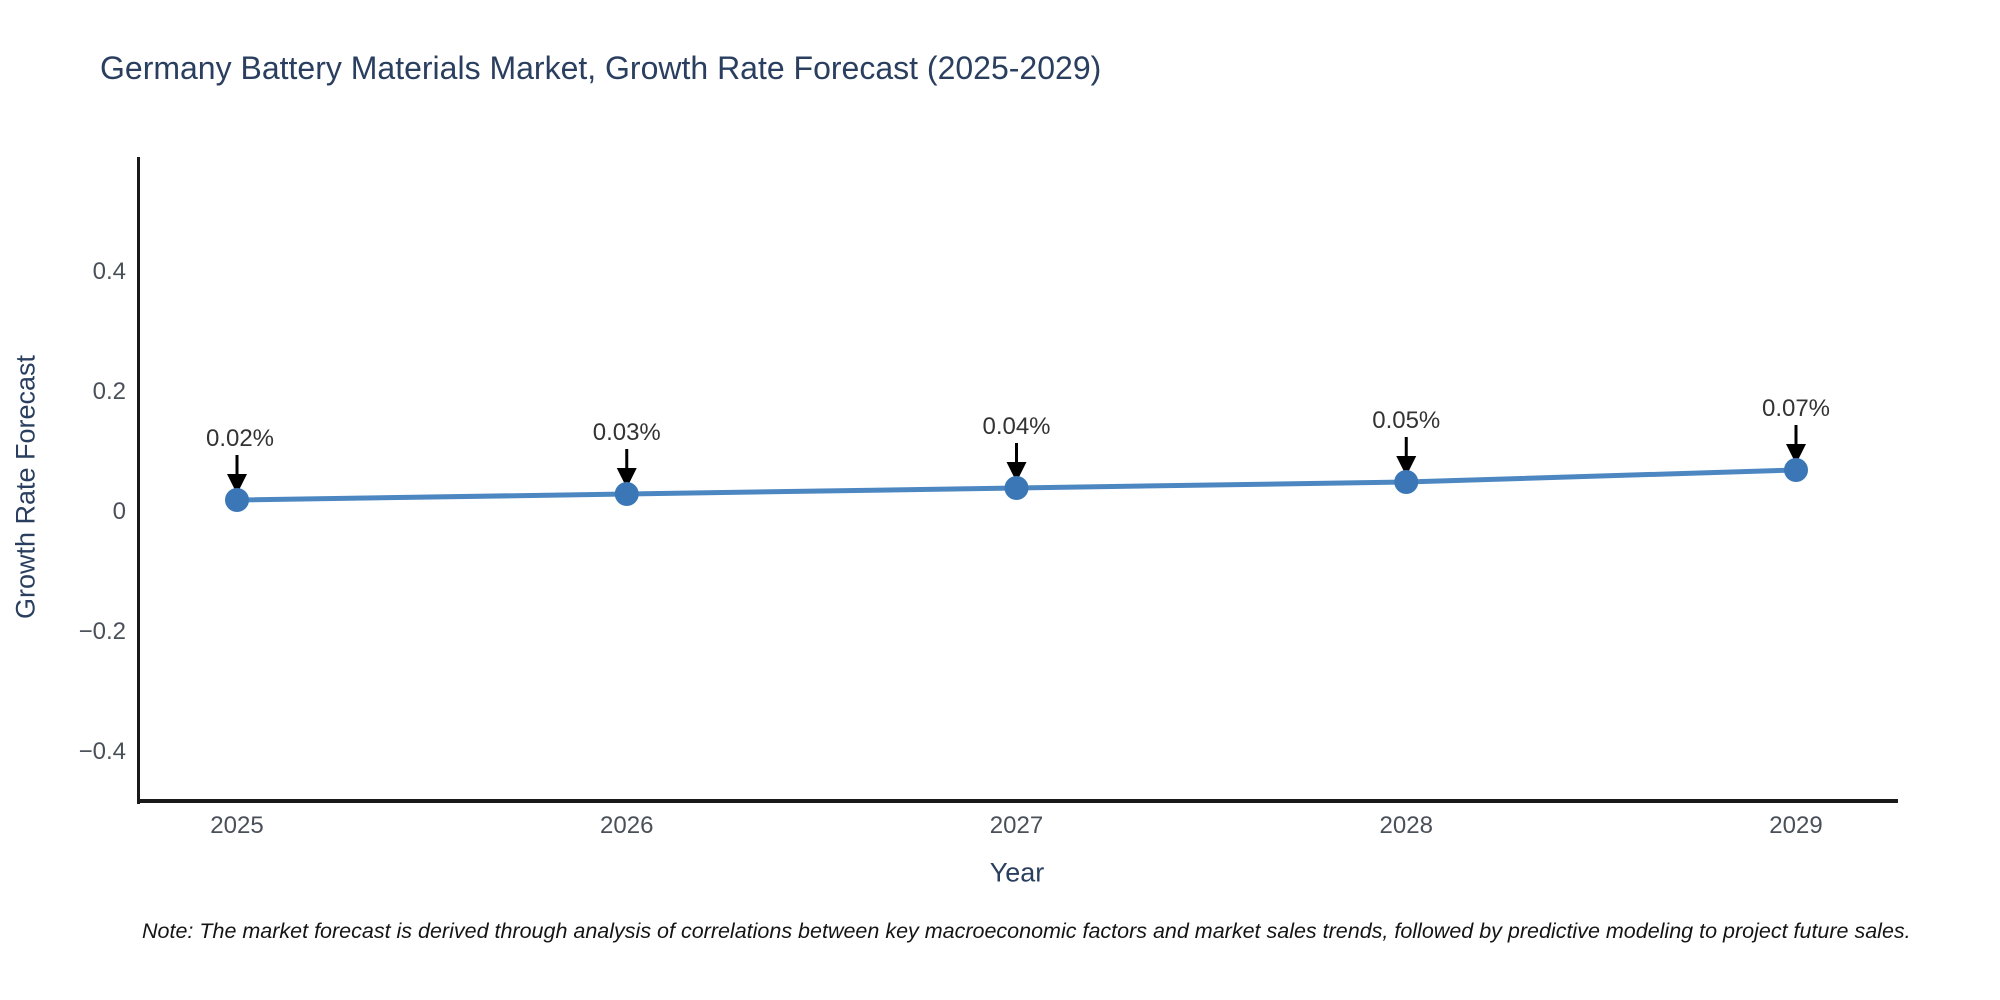 This screenshot has width=2000, height=1000. Describe the element at coordinates (1796, 825) in the screenshot. I see `x-tick-label: 2029` at that location.